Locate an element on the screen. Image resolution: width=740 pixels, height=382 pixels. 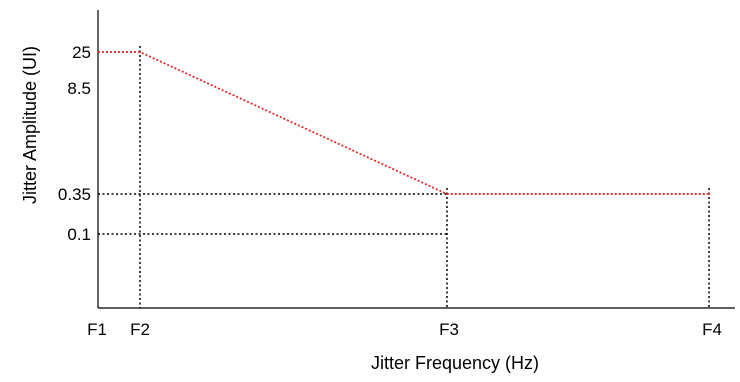
x-tick-label-f2: F2 is located at coordinates (140, 329).